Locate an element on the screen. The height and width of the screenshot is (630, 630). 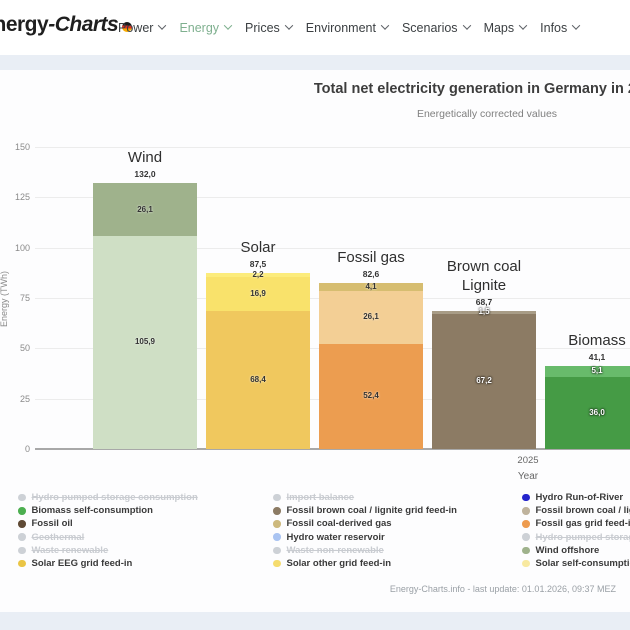
nav-item-environment: Environment is located at coordinates (347, 27).